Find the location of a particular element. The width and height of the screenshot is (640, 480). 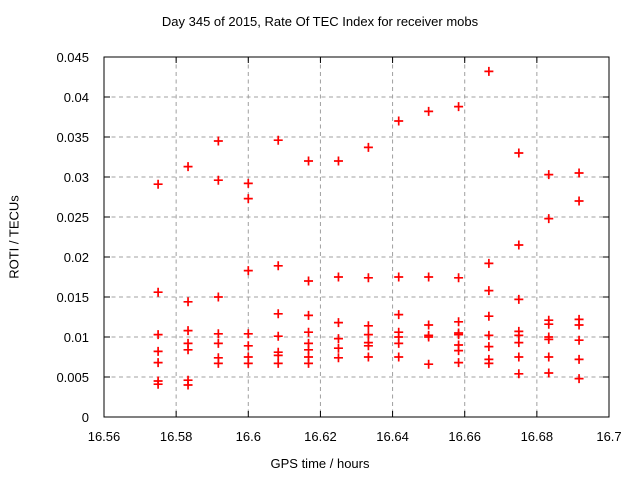

x-tick-label: 16.6 is located at coordinates (248, 436).